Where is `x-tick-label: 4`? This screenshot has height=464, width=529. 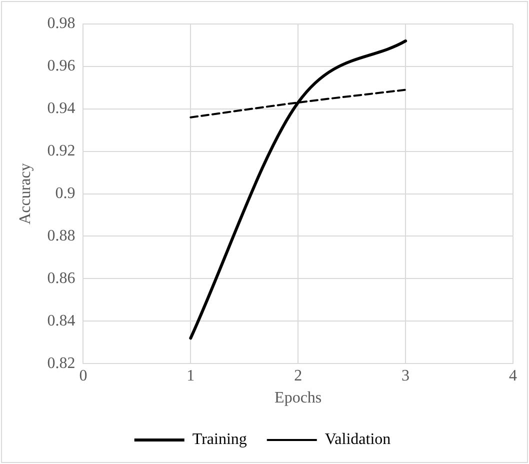
x-tick-label: 4 is located at coordinates (513, 375).